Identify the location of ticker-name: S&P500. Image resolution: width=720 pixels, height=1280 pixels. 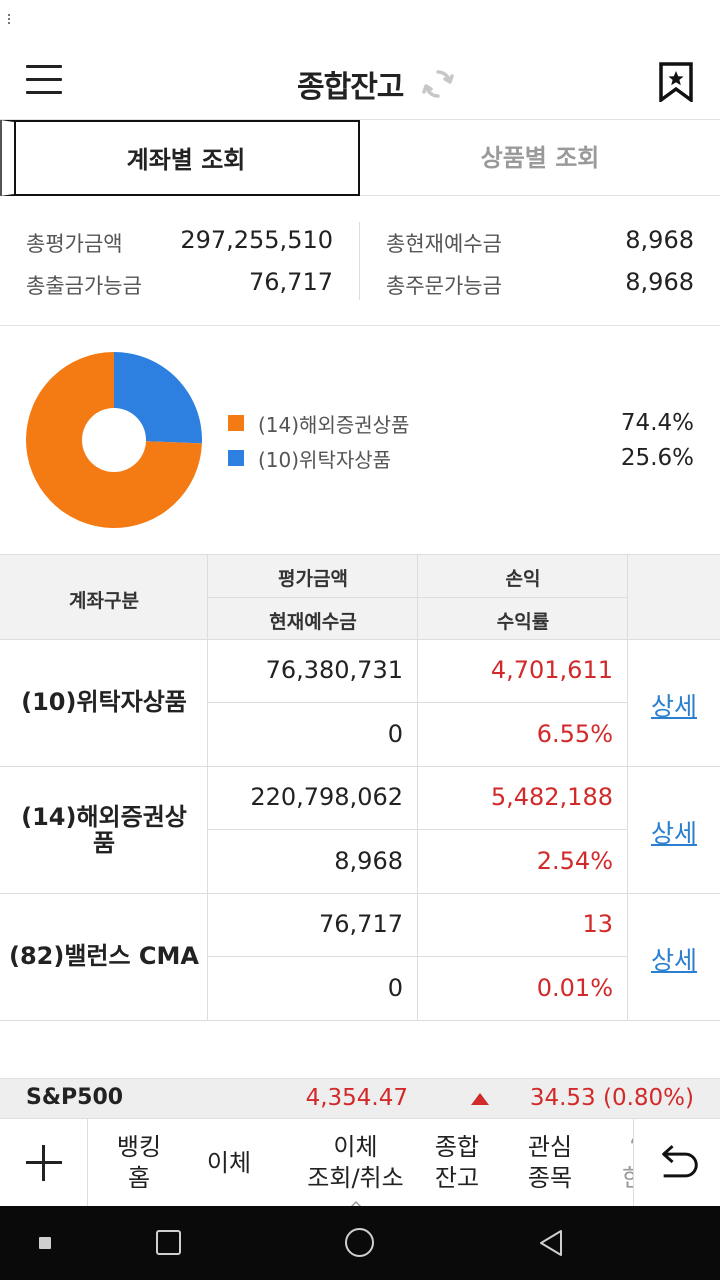
(75, 1097).